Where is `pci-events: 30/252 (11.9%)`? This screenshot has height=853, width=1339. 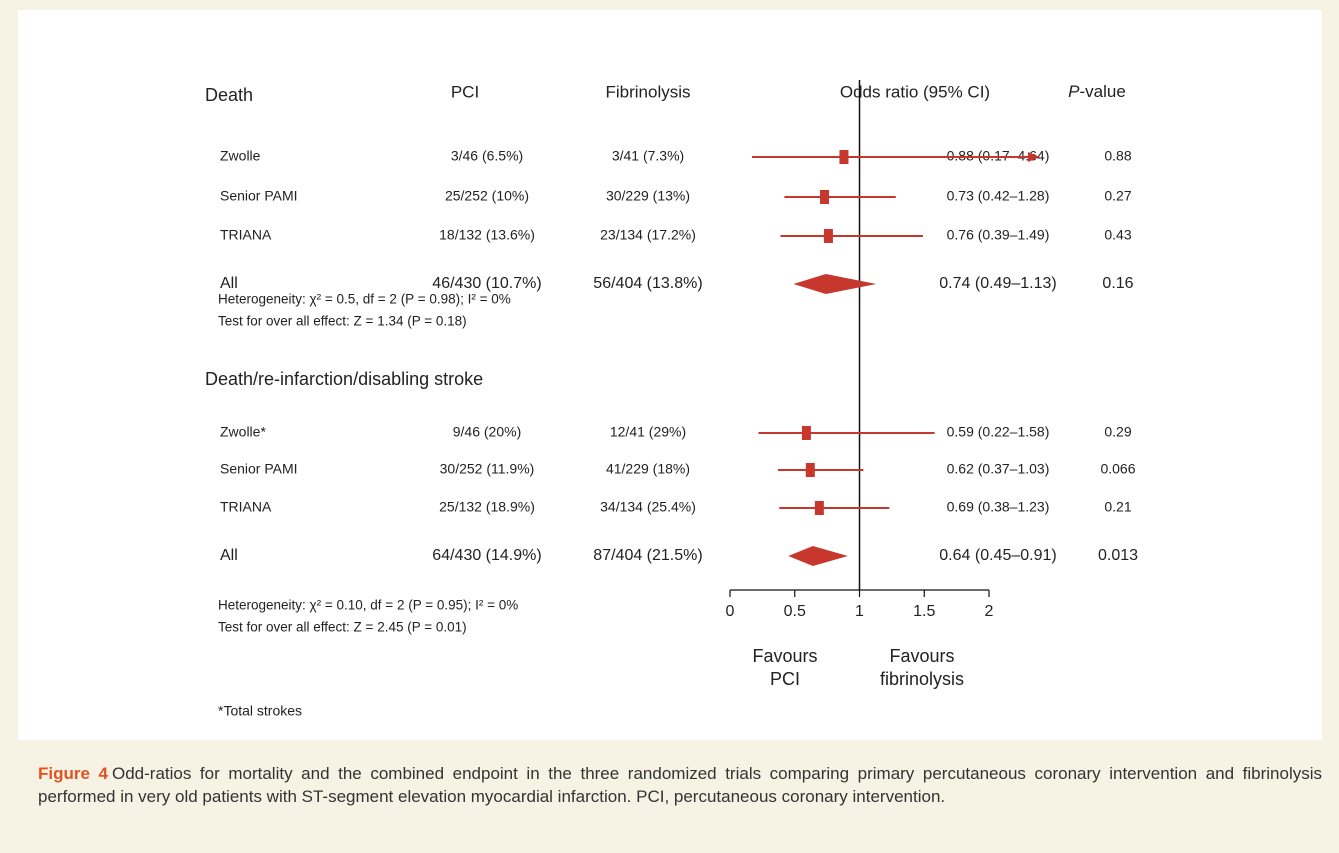 pci-events: 30/252 (11.9%) is located at coordinates (487, 469).